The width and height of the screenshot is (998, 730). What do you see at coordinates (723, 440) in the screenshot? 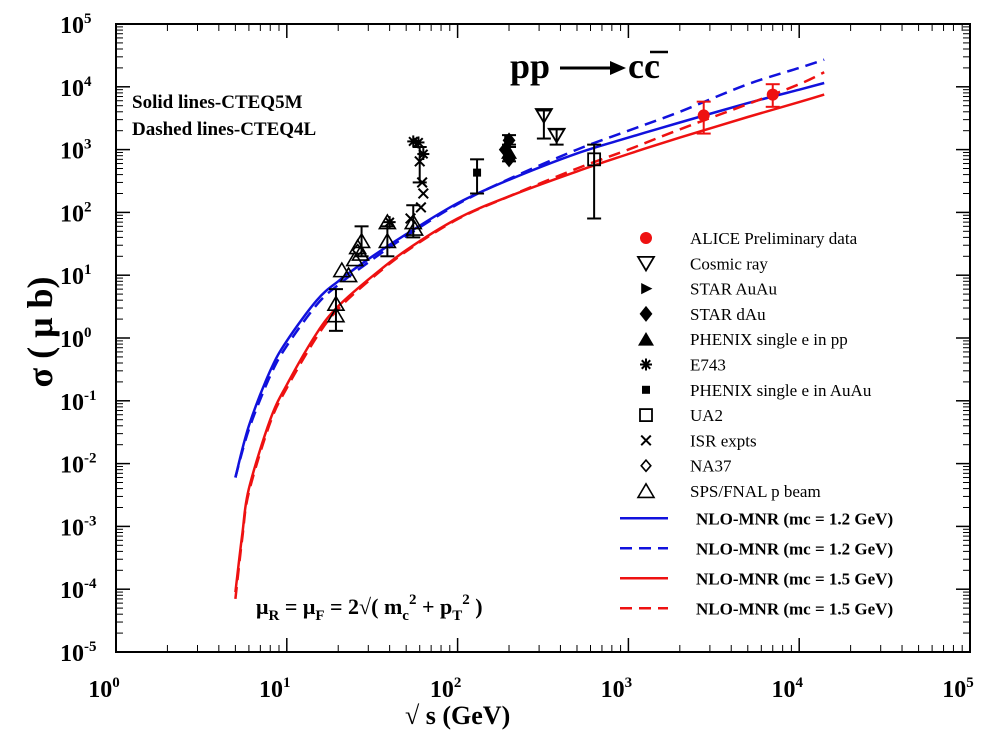
I see `legend-label: ISR expts` at bounding box center [723, 440].